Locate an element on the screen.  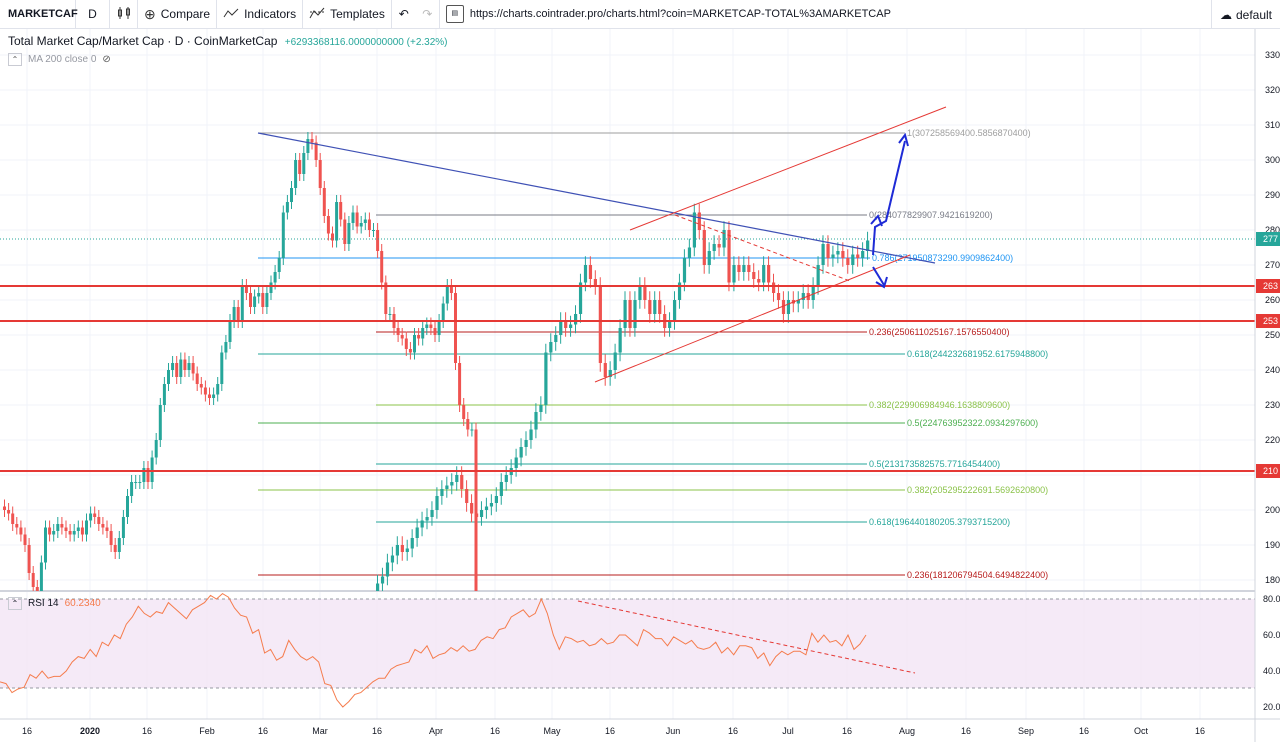
price-tag-label: 210 is located at coordinates (1270, 471).